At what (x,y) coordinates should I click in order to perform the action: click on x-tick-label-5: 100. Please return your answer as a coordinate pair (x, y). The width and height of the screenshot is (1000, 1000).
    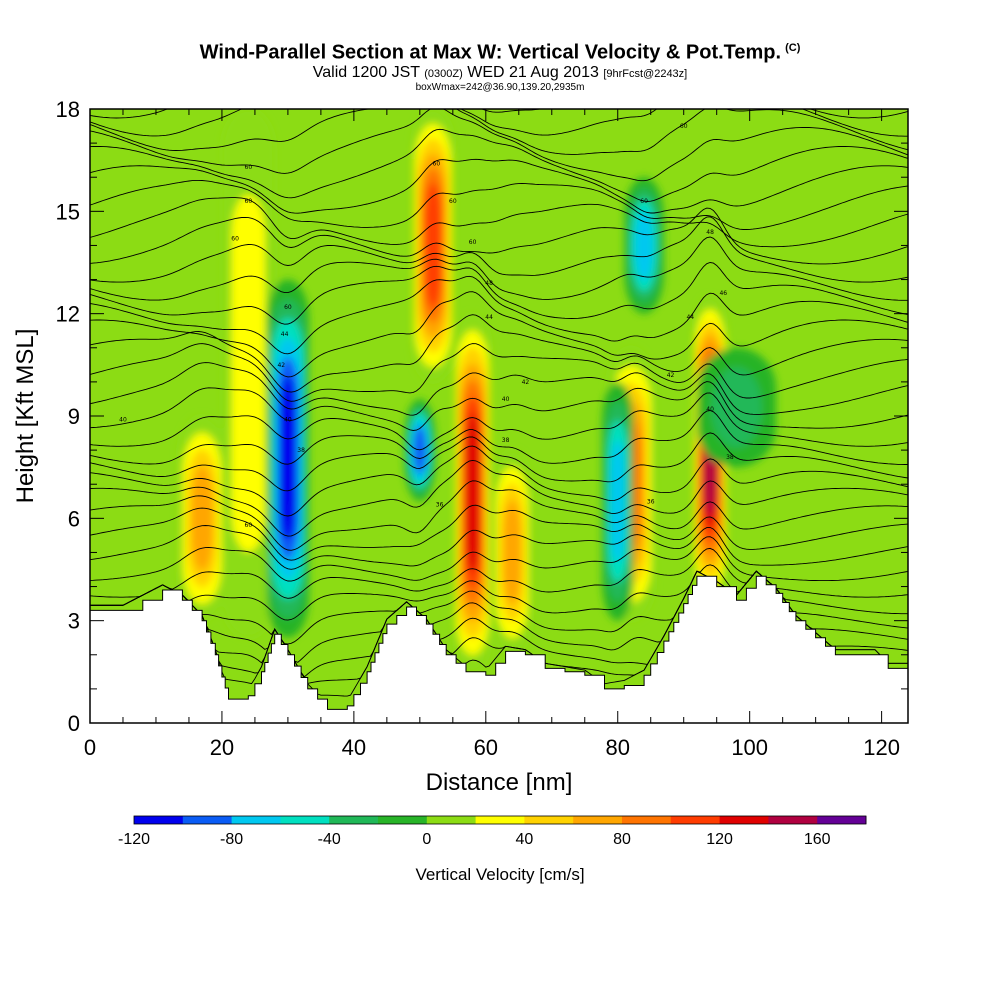
    Looking at the image, I should click on (749, 747).